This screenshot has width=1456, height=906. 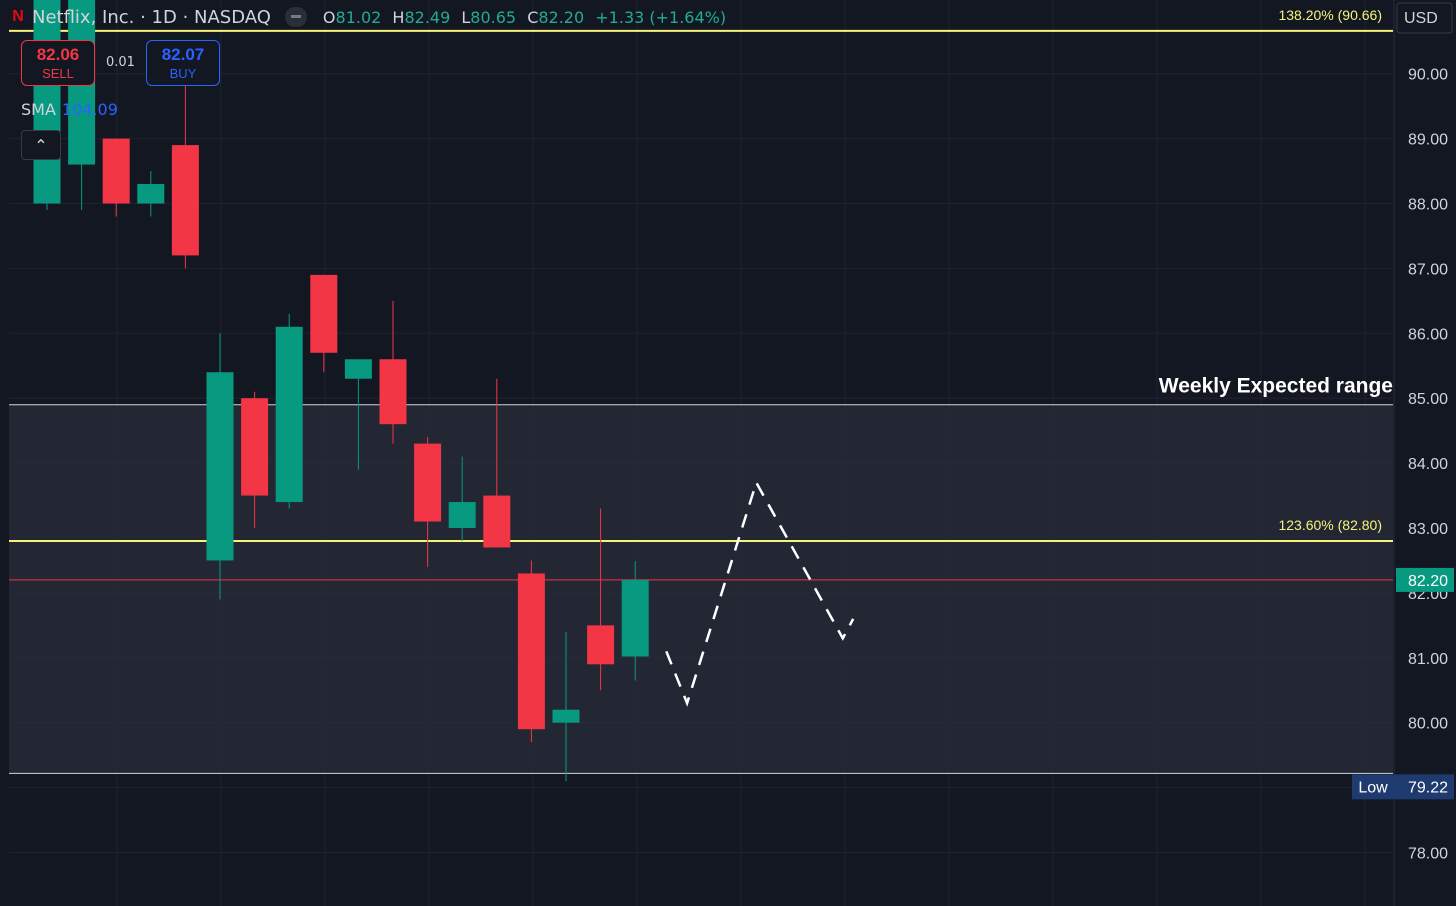 I want to click on range-label: Weekly Expected range, so click(x=1276, y=386).